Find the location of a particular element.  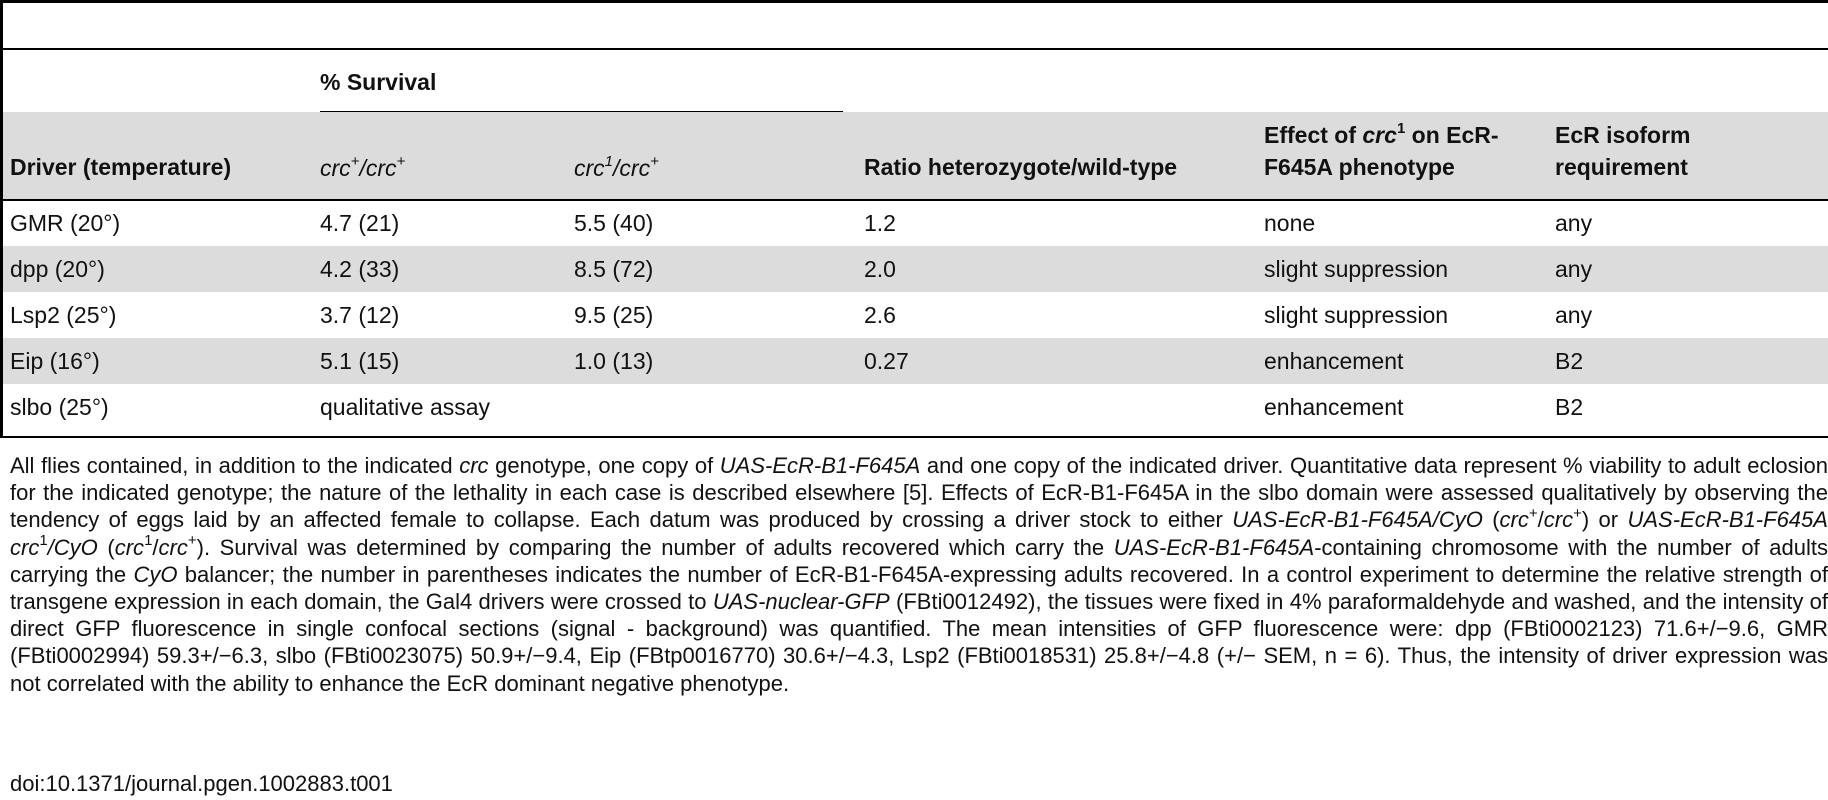

cell-het: 1.0 (13) is located at coordinates (614, 361).